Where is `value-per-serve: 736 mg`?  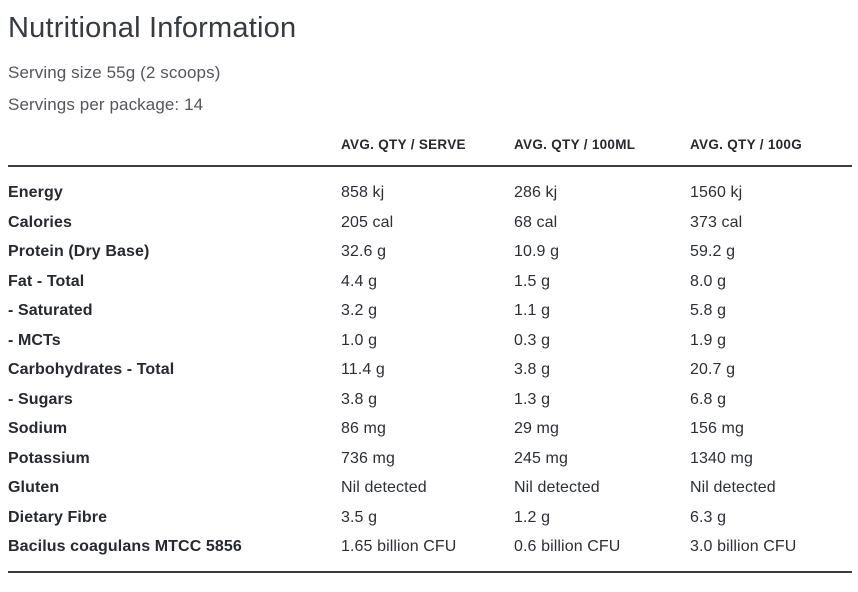 value-per-serve: 736 mg is located at coordinates (368, 458).